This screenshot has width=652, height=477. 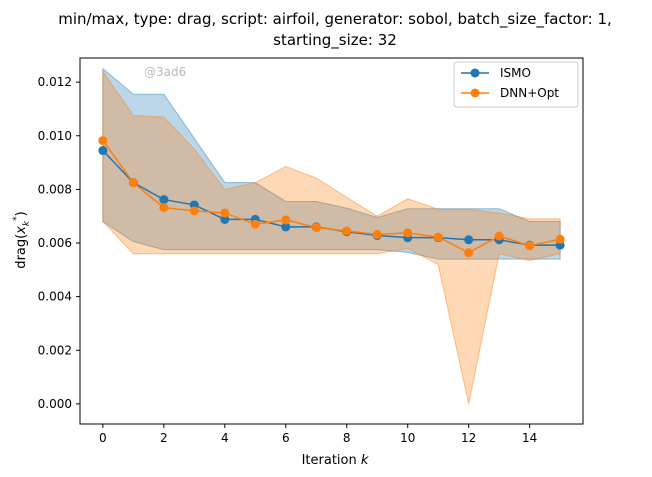 What do you see at coordinates (55, 189) in the screenshot?
I see `y-tick-label: 0.008` at bounding box center [55, 189].